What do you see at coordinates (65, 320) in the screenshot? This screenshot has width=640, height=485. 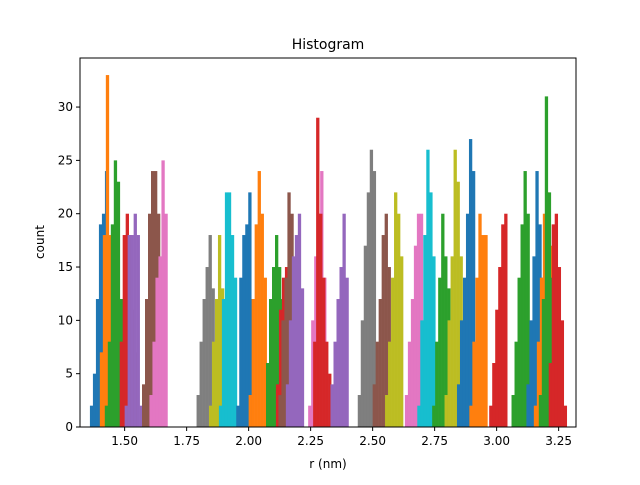 I see `y-tick-label: 10` at bounding box center [65, 320].